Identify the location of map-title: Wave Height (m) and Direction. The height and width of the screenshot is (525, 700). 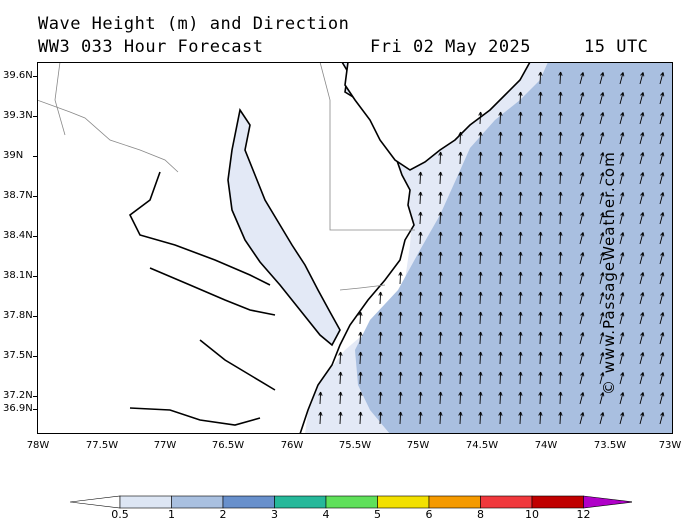
(194, 24).